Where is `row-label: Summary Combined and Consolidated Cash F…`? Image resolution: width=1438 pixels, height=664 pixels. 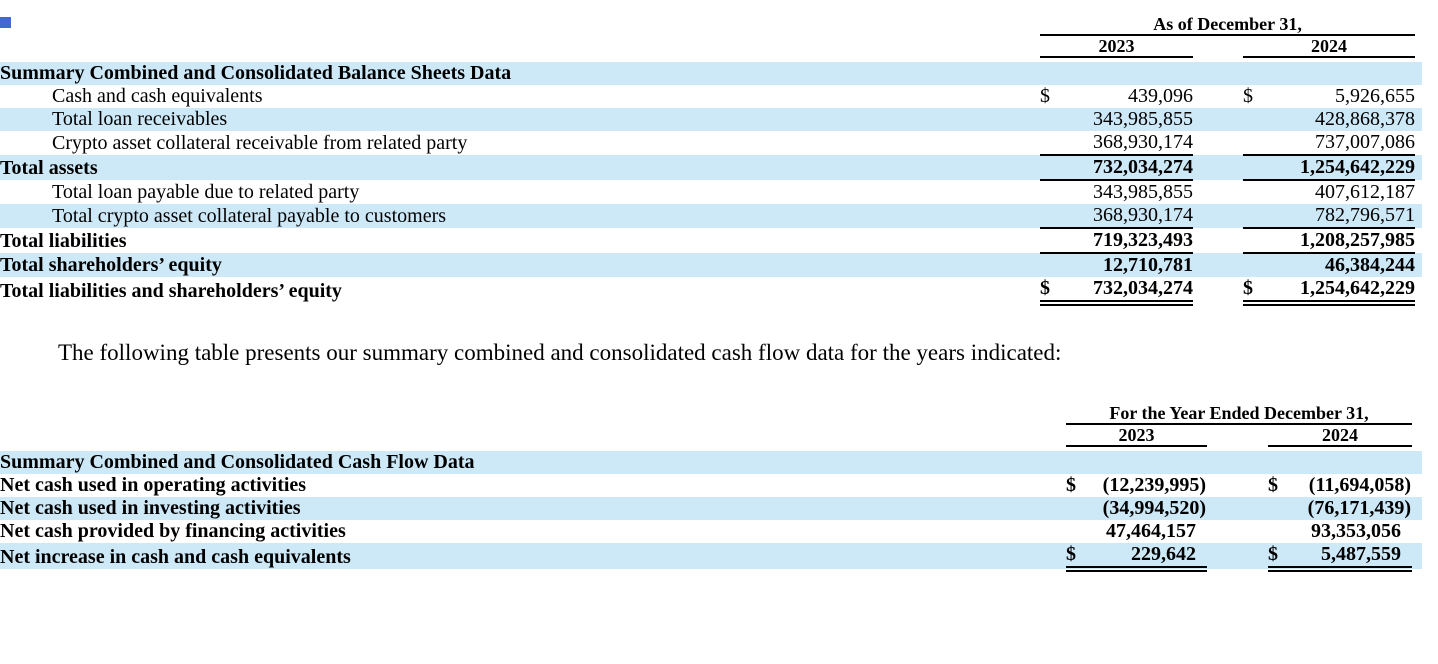
row-label: Summary Combined and Consolidated Cash F… is located at coordinates (237, 462).